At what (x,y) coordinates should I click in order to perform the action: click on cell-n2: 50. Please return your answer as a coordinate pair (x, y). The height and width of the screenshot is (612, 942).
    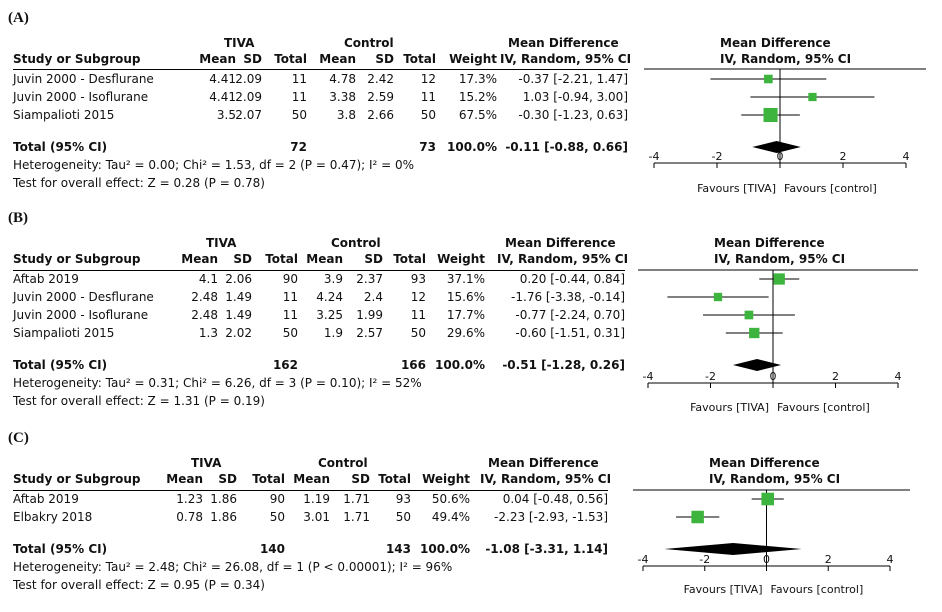
    Looking at the image, I should click on (418, 333).